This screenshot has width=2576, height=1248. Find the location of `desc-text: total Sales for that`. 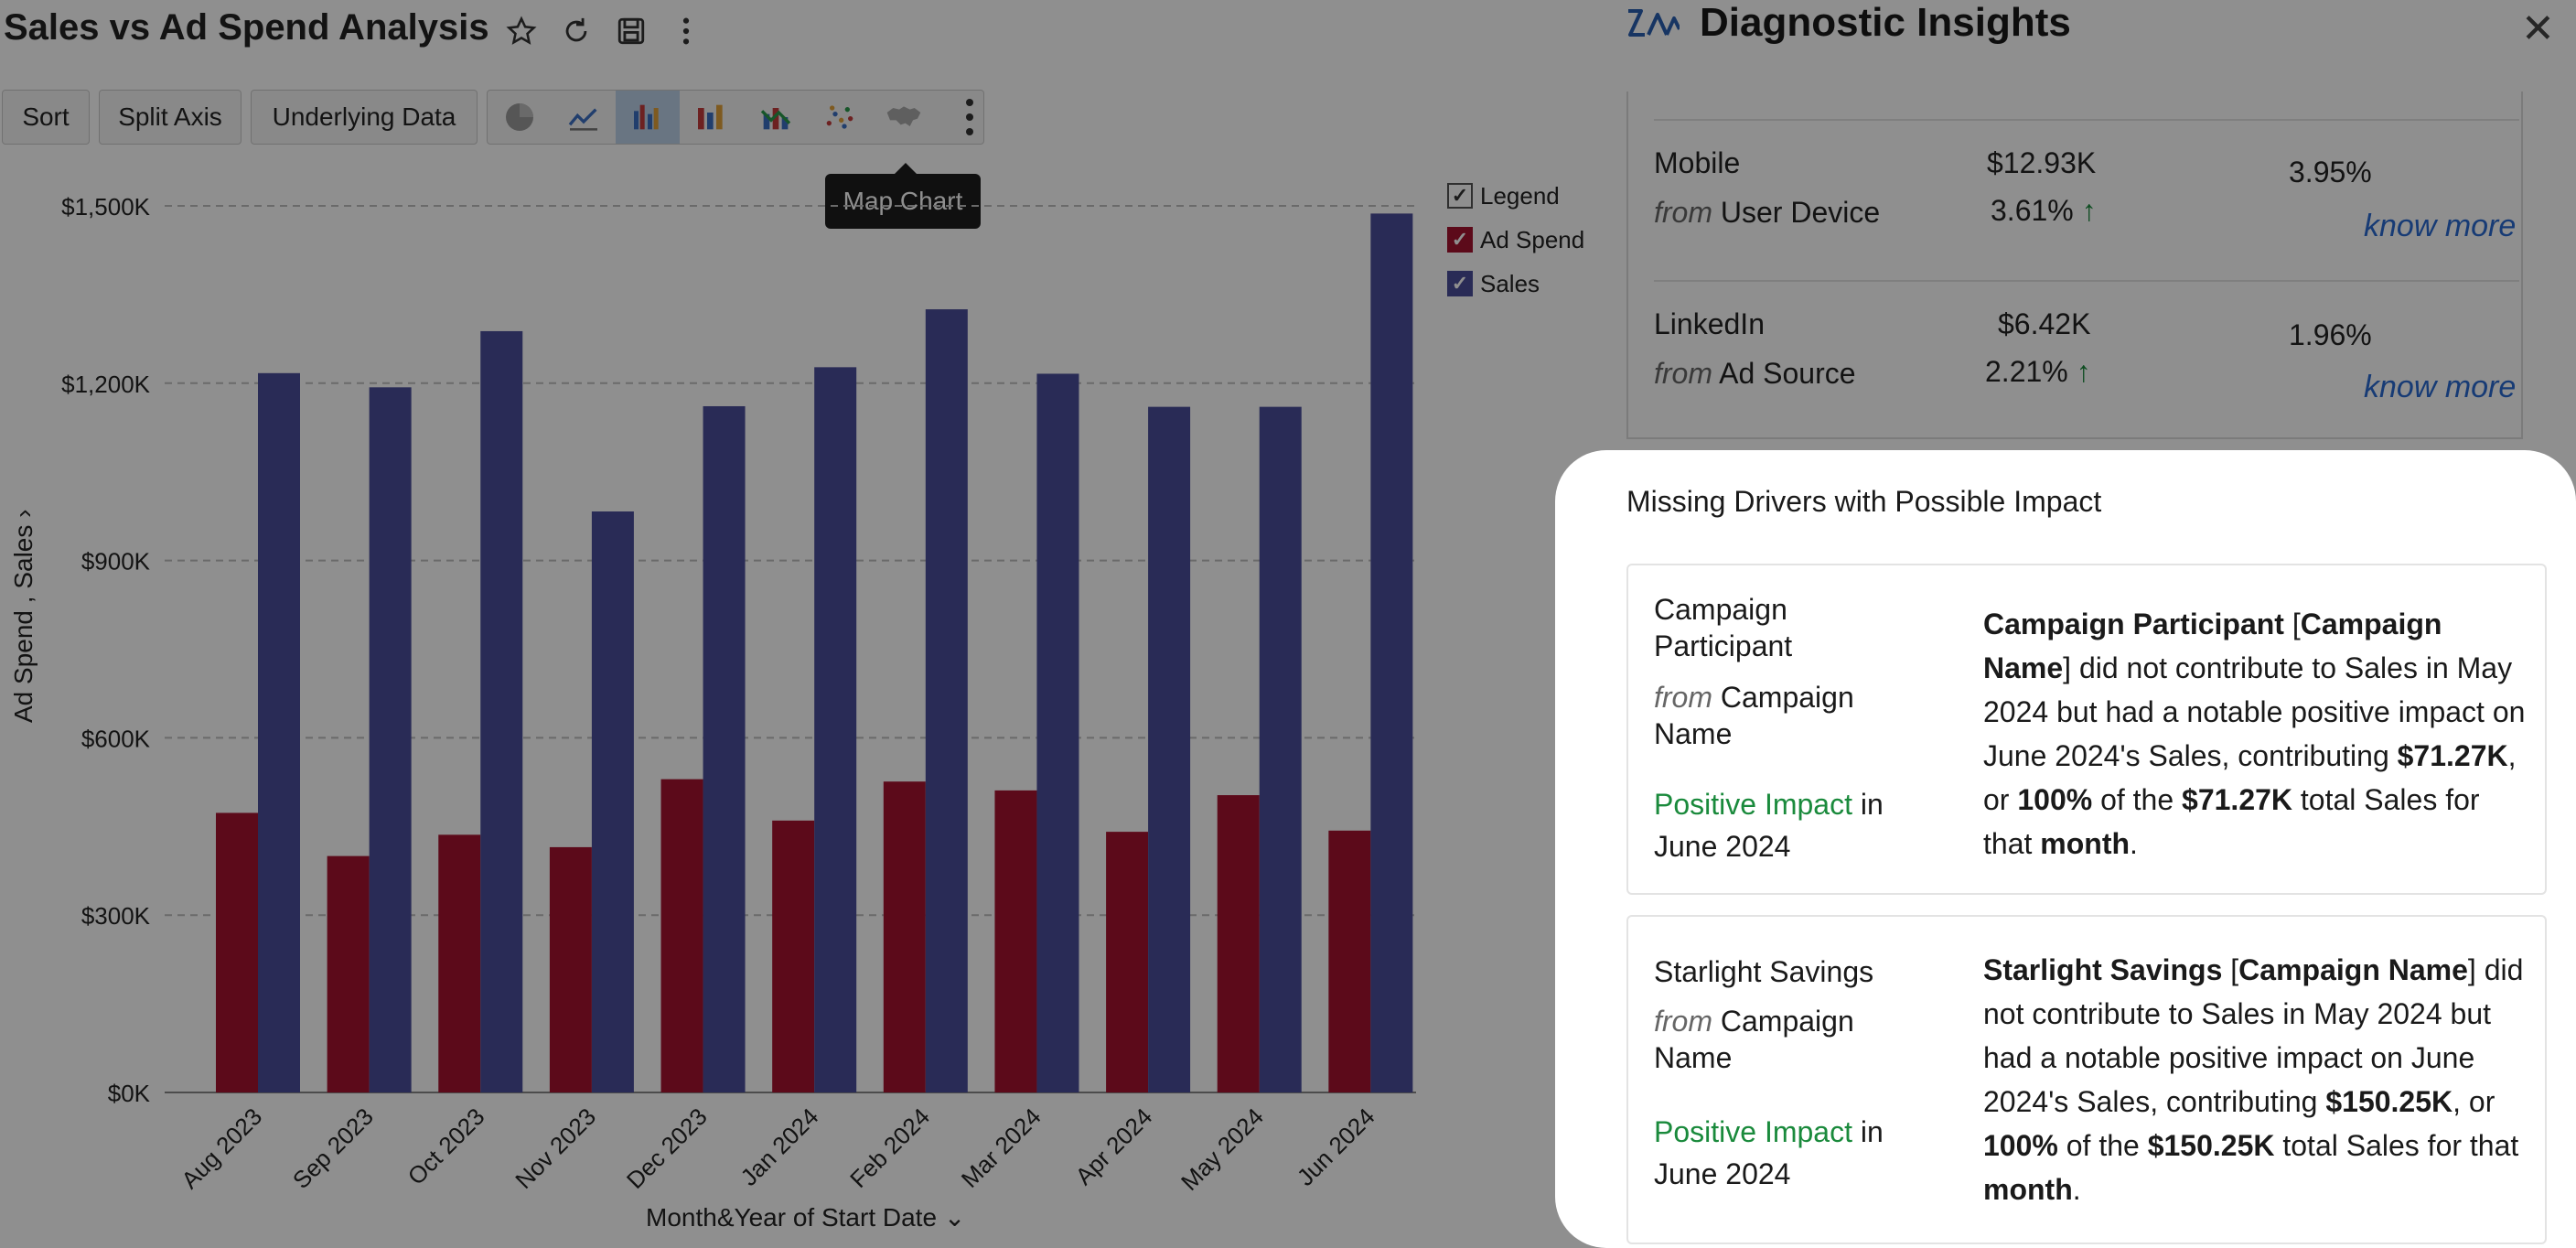

desc-text: total Sales for that is located at coordinates (2396, 1145).